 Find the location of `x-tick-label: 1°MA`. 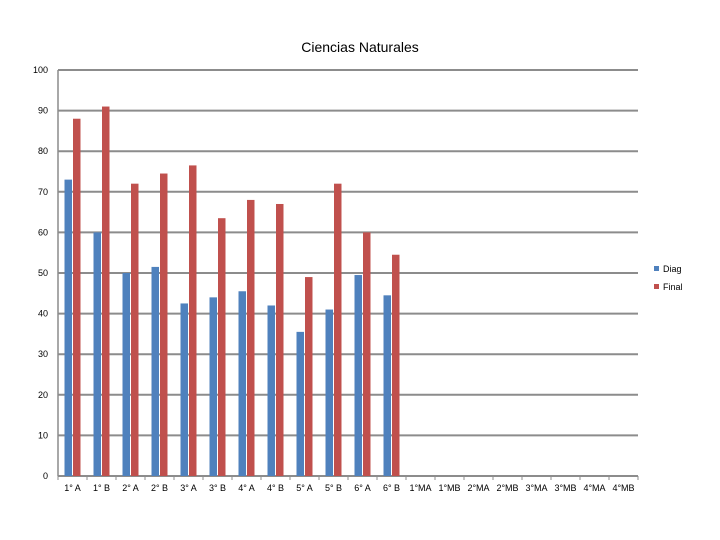

x-tick-label: 1°MA is located at coordinates (420, 488).